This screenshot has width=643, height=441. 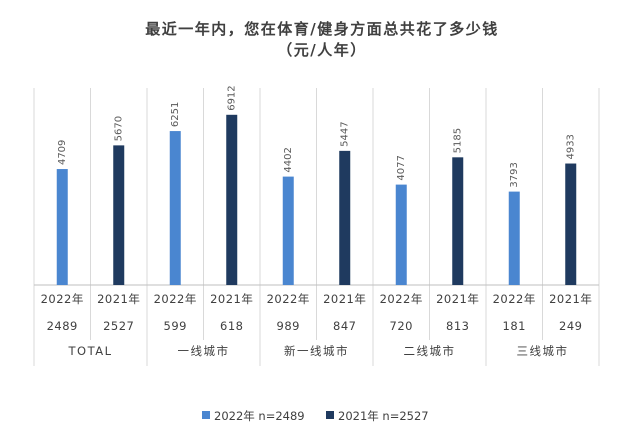 What do you see at coordinates (344, 326) in the screenshot?
I see `sample-size-label: 847` at bounding box center [344, 326].